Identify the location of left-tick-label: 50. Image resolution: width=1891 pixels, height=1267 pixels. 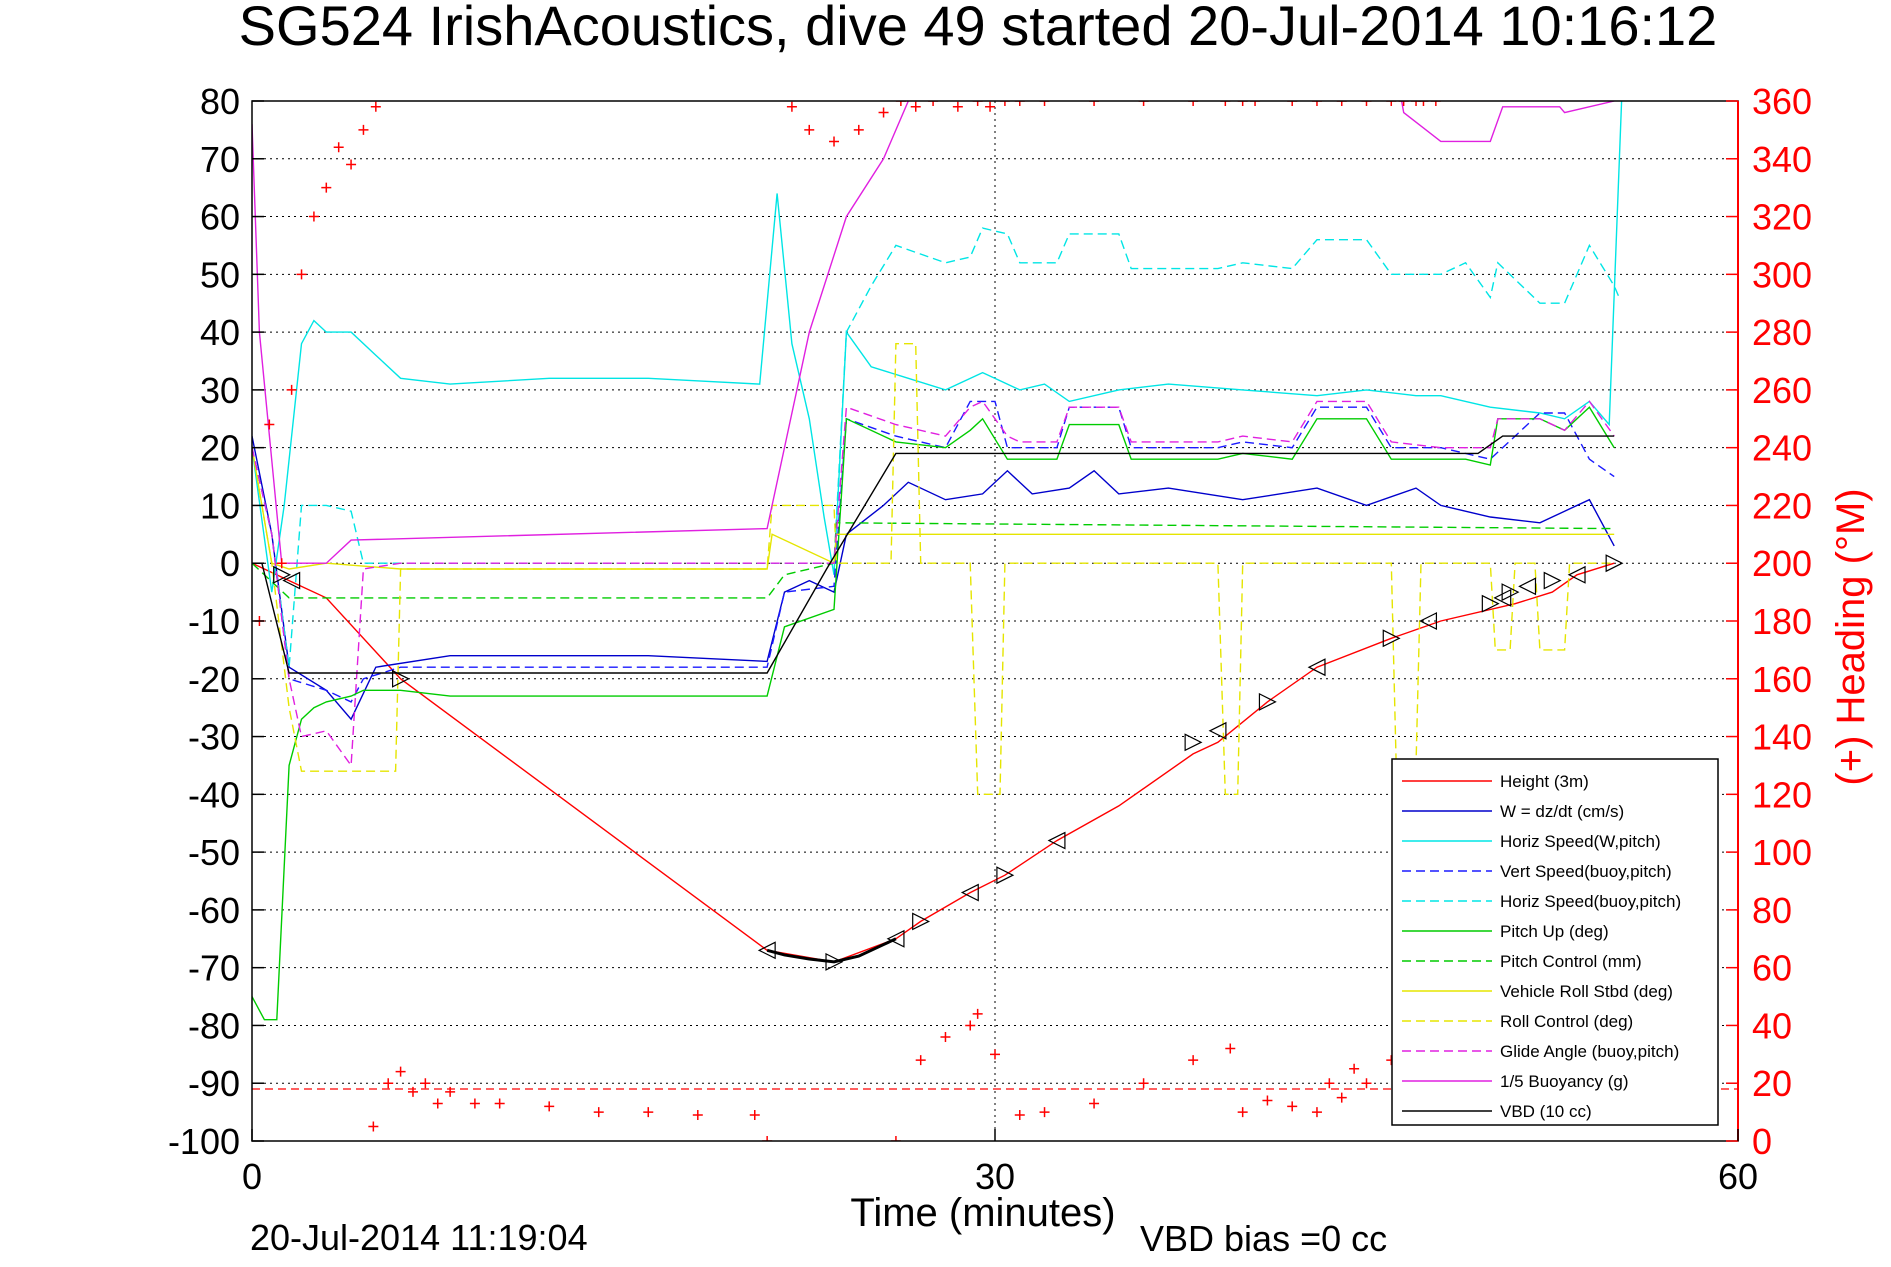
(220, 274).